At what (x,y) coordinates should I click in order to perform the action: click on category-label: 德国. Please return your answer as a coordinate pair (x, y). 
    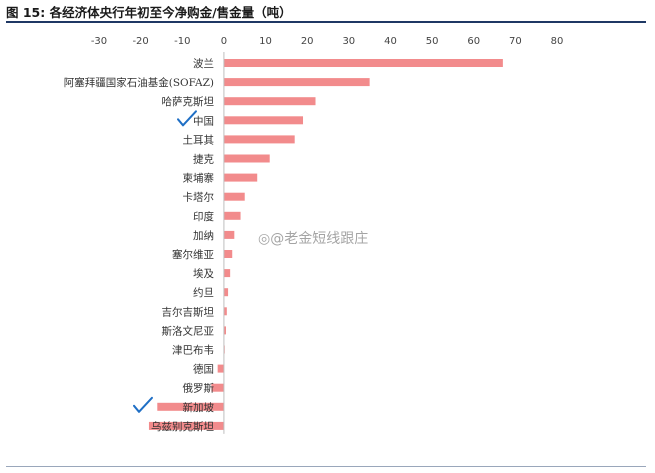
    Looking at the image, I should click on (203, 369).